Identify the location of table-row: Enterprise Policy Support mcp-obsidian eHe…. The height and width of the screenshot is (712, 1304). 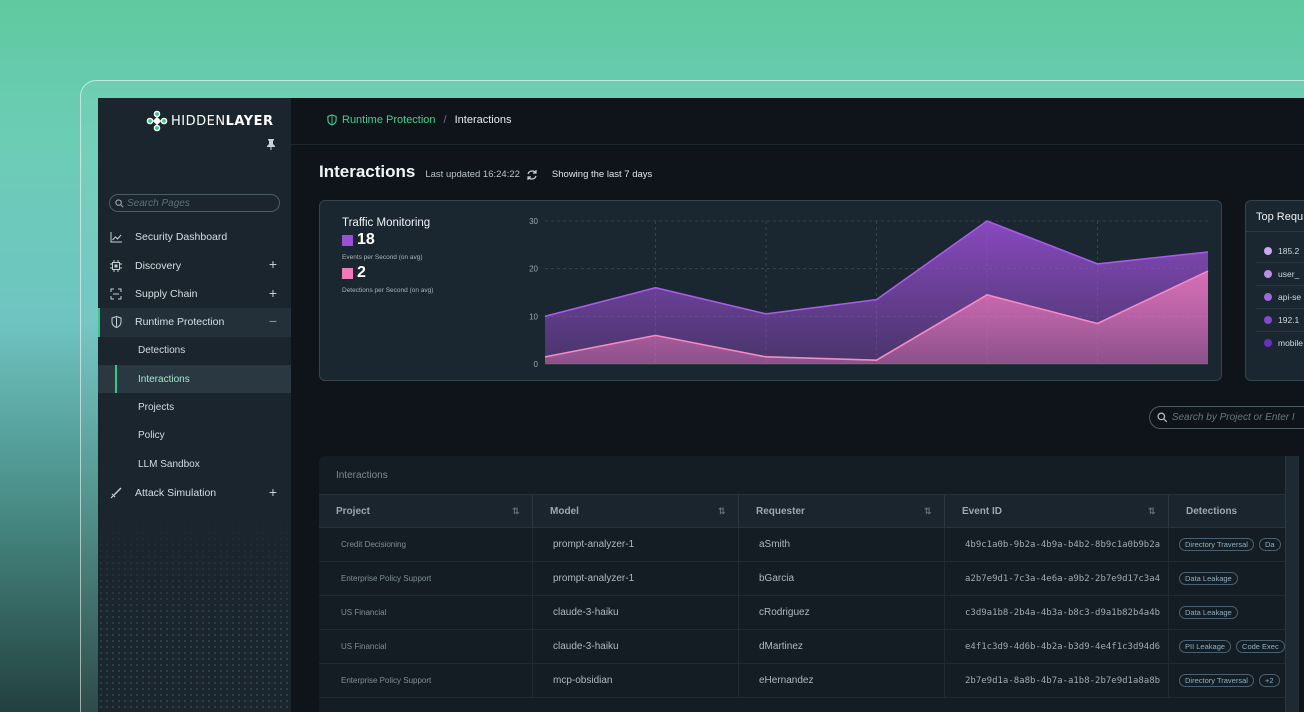
(809, 681).